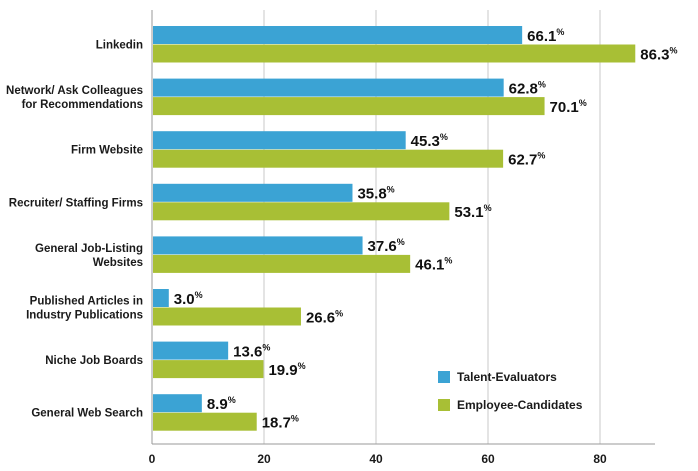 The height and width of the screenshot is (471, 698). What do you see at coordinates (221, 404) in the screenshot?
I see `data-label: 8.9%` at bounding box center [221, 404].